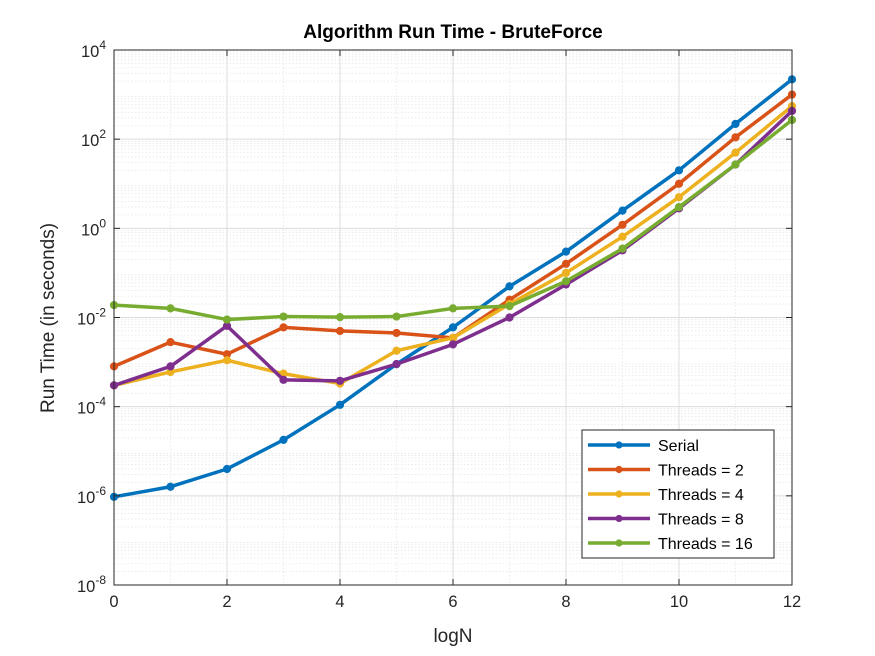 The width and height of the screenshot is (875, 656). Describe the element at coordinates (679, 602) in the screenshot. I see `x-tick-label: 10` at that location.